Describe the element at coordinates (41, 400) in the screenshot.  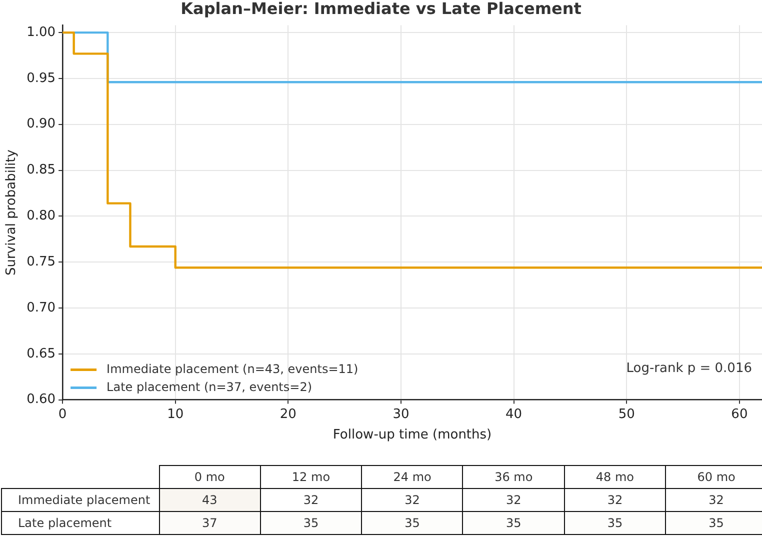
I see `y-tick-label: 0.60` at that location.